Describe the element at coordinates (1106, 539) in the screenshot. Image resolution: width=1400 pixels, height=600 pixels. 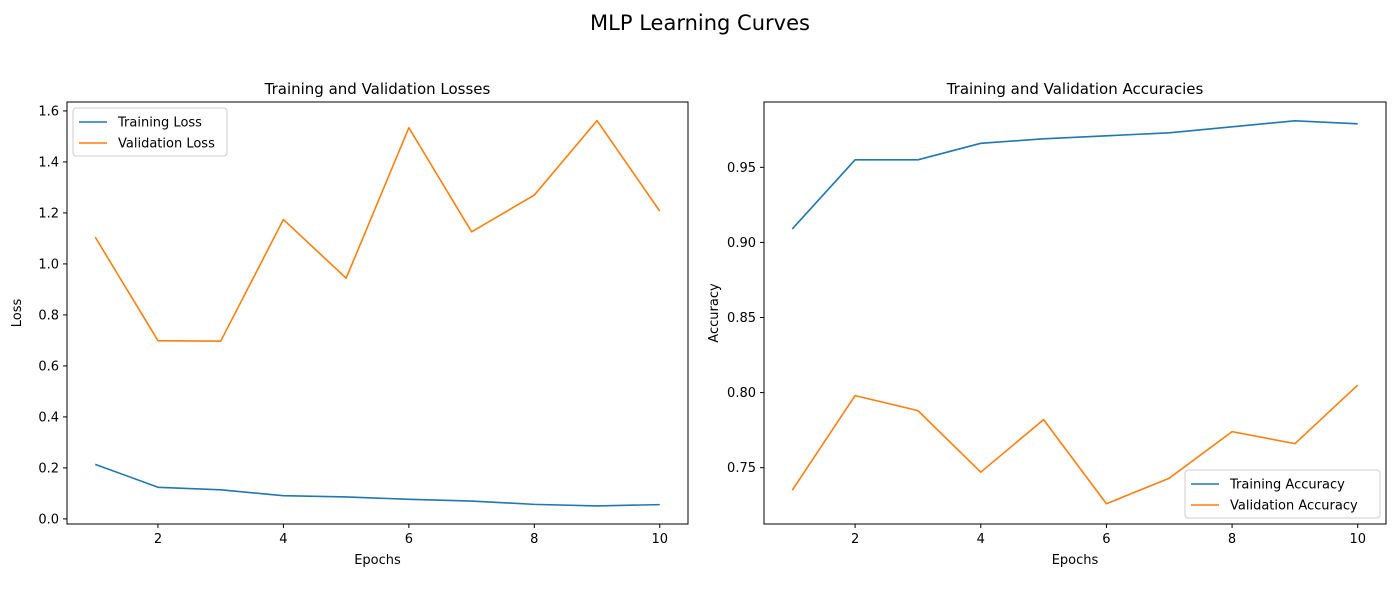
I see `accuracy-x-tick-label: 6` at that location.